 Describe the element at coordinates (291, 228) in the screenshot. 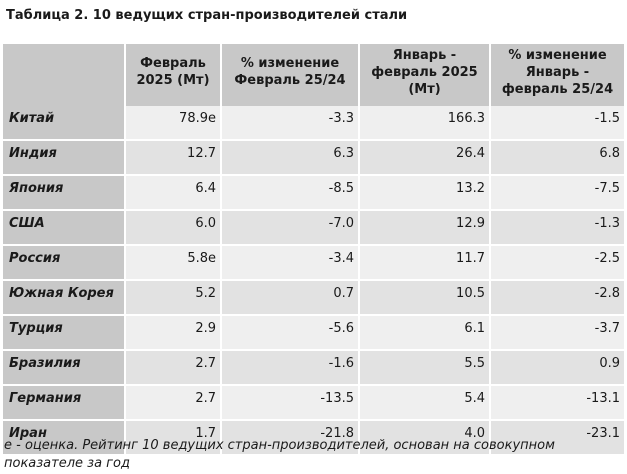

I see `feb-change-cell: -7.0` at that location.